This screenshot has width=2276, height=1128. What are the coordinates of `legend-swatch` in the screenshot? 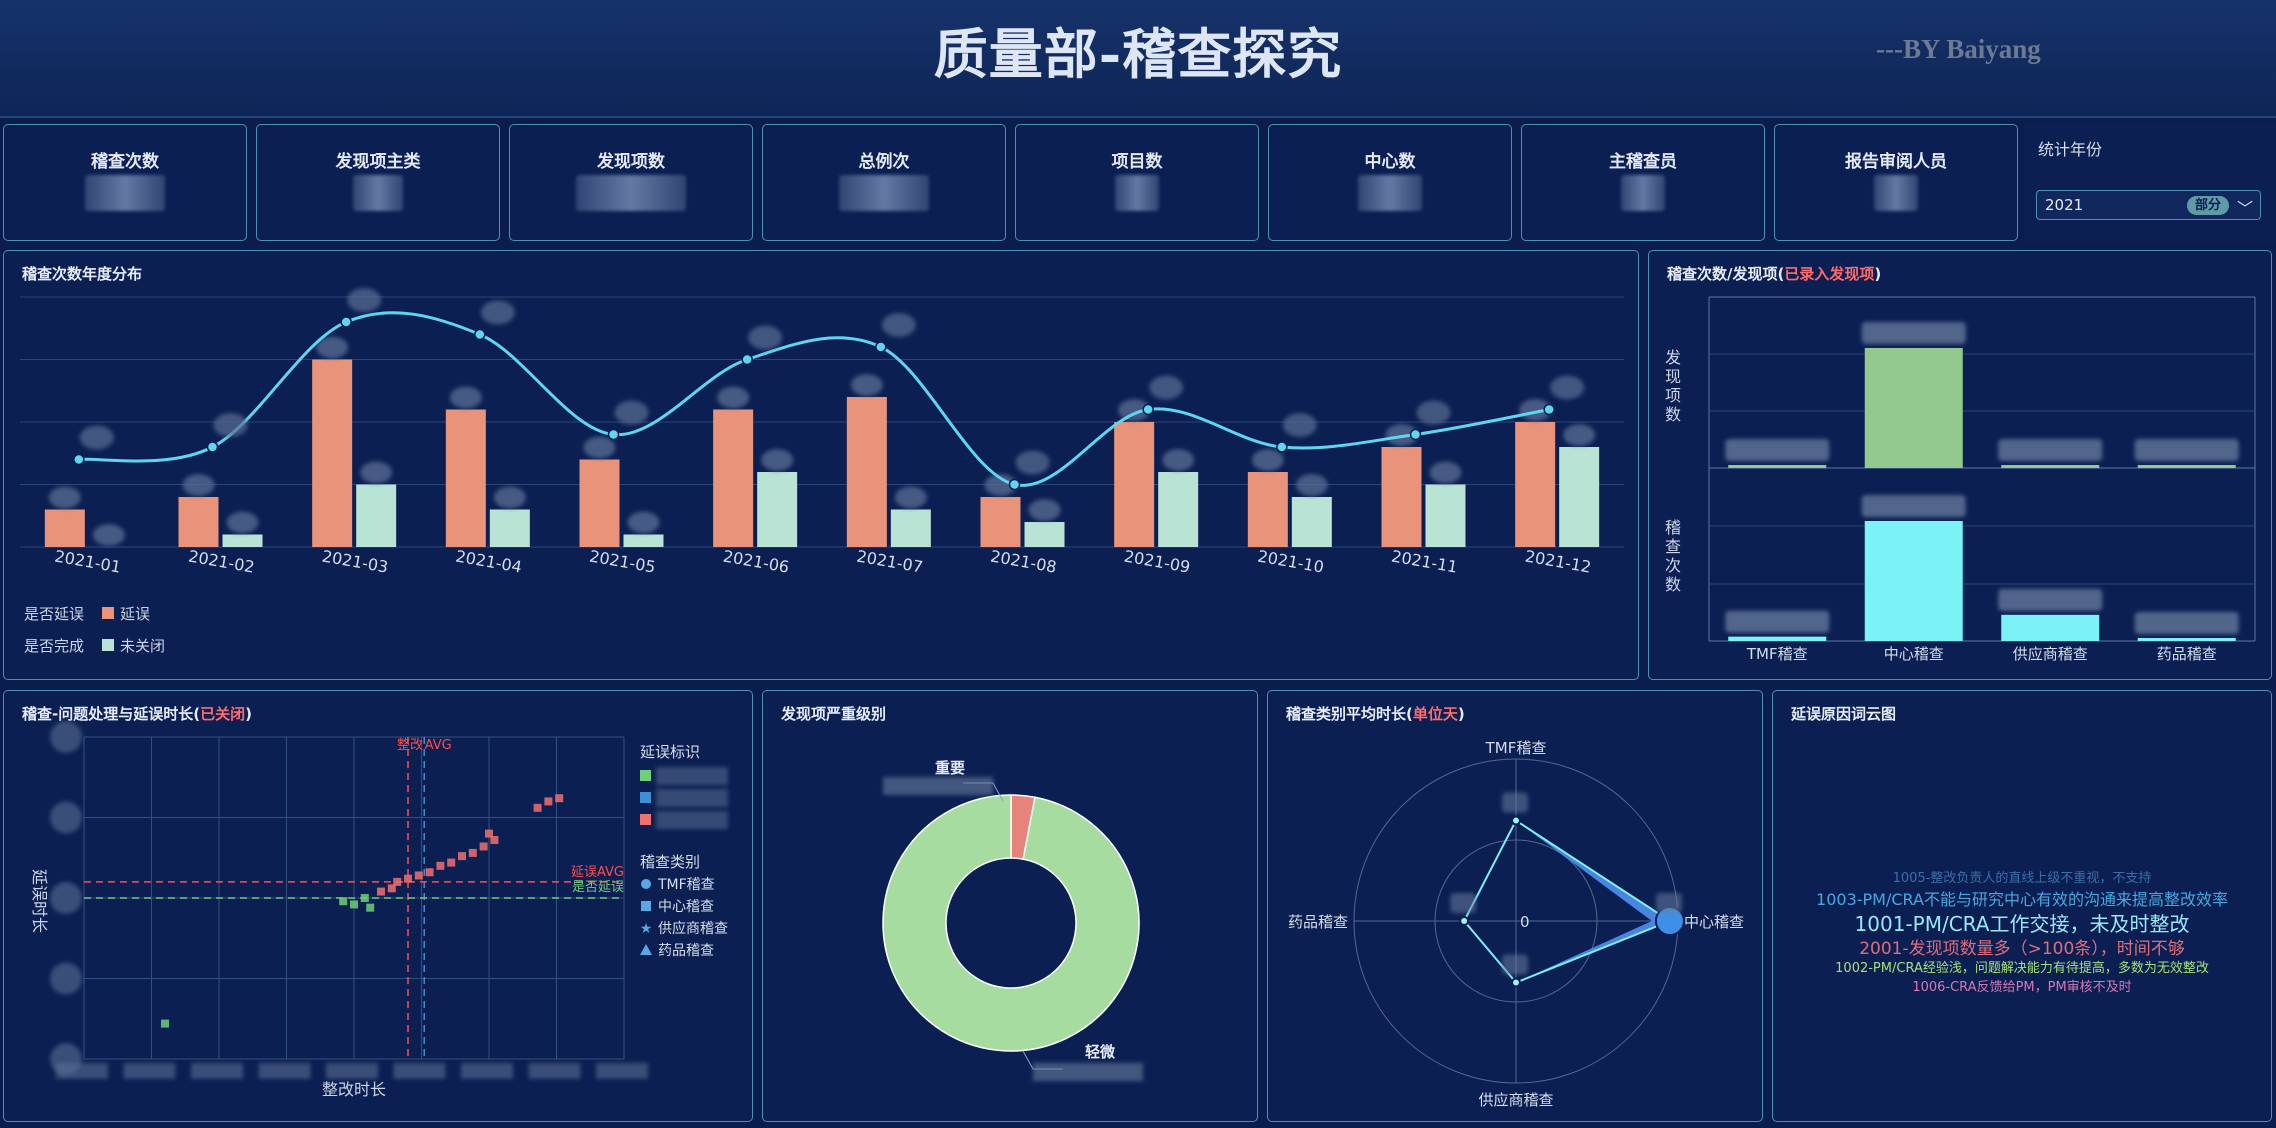 It's located at (645, 797).